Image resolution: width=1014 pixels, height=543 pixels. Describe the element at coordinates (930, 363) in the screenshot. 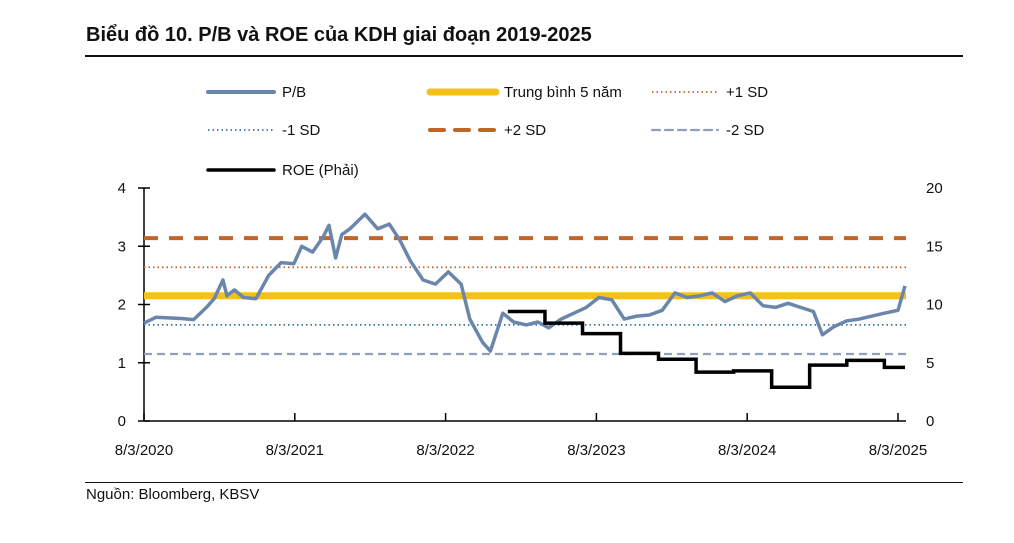

I see `y-right-tick-label: 5` at that location.